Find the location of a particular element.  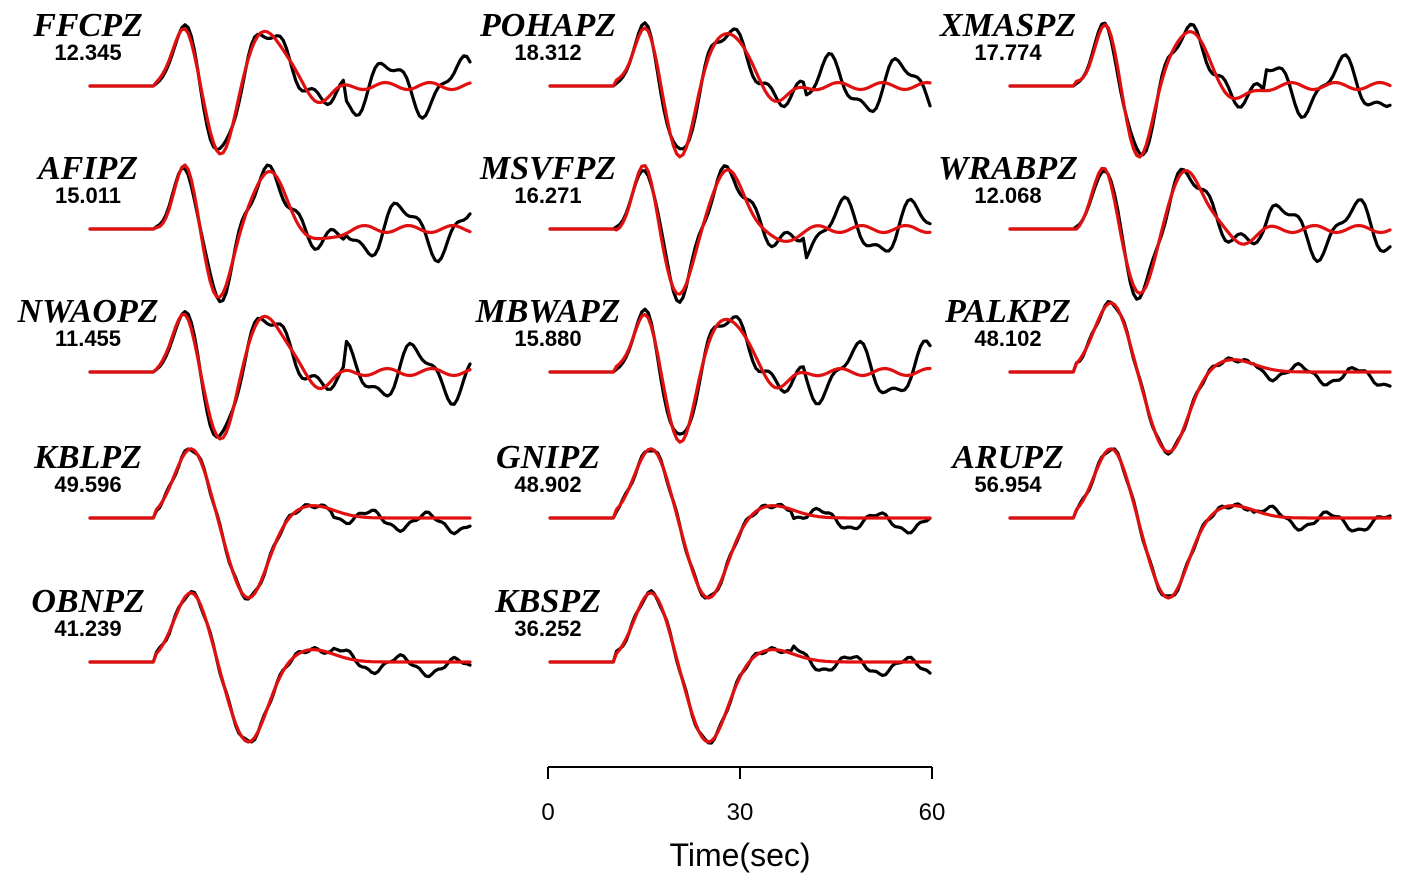

station-value: 15.880 is located at coordinates (547, 338).